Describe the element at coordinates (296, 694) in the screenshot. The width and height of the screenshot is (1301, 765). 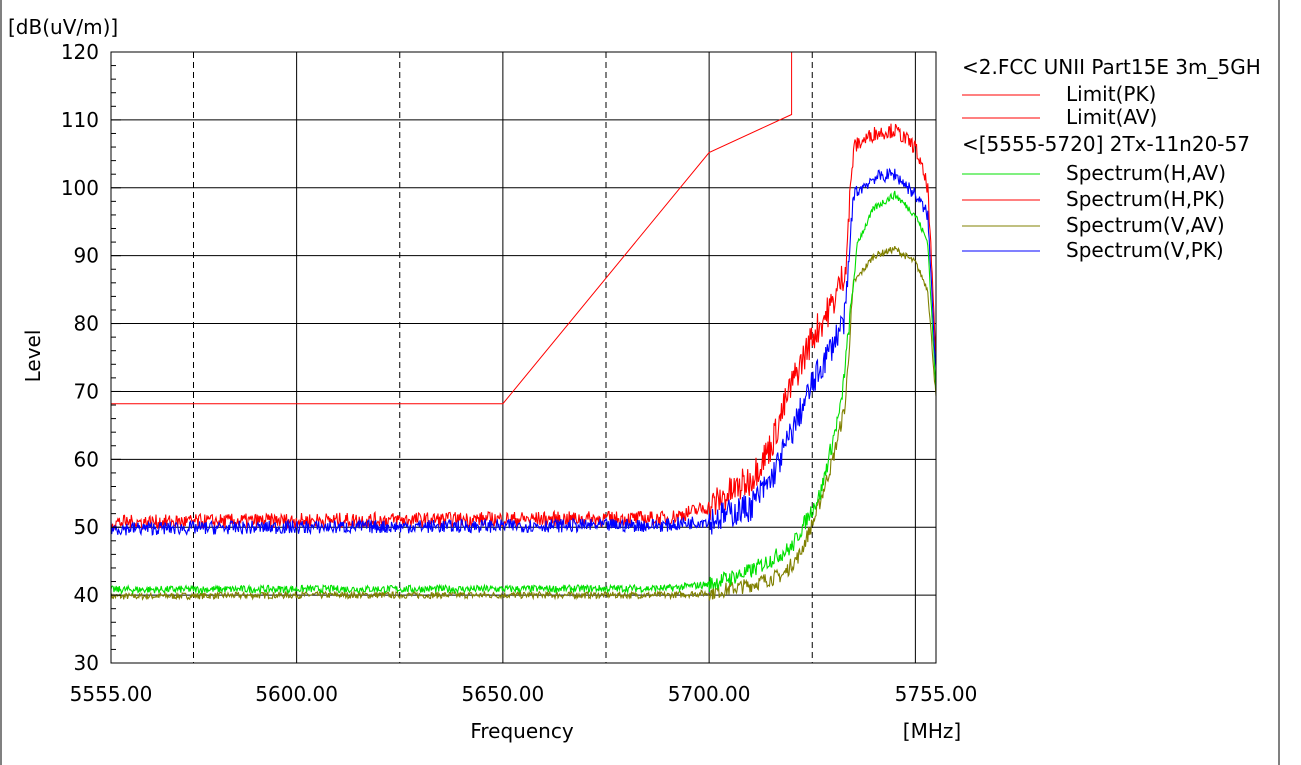
I see `x-tick-label: 5600.00` at that location.